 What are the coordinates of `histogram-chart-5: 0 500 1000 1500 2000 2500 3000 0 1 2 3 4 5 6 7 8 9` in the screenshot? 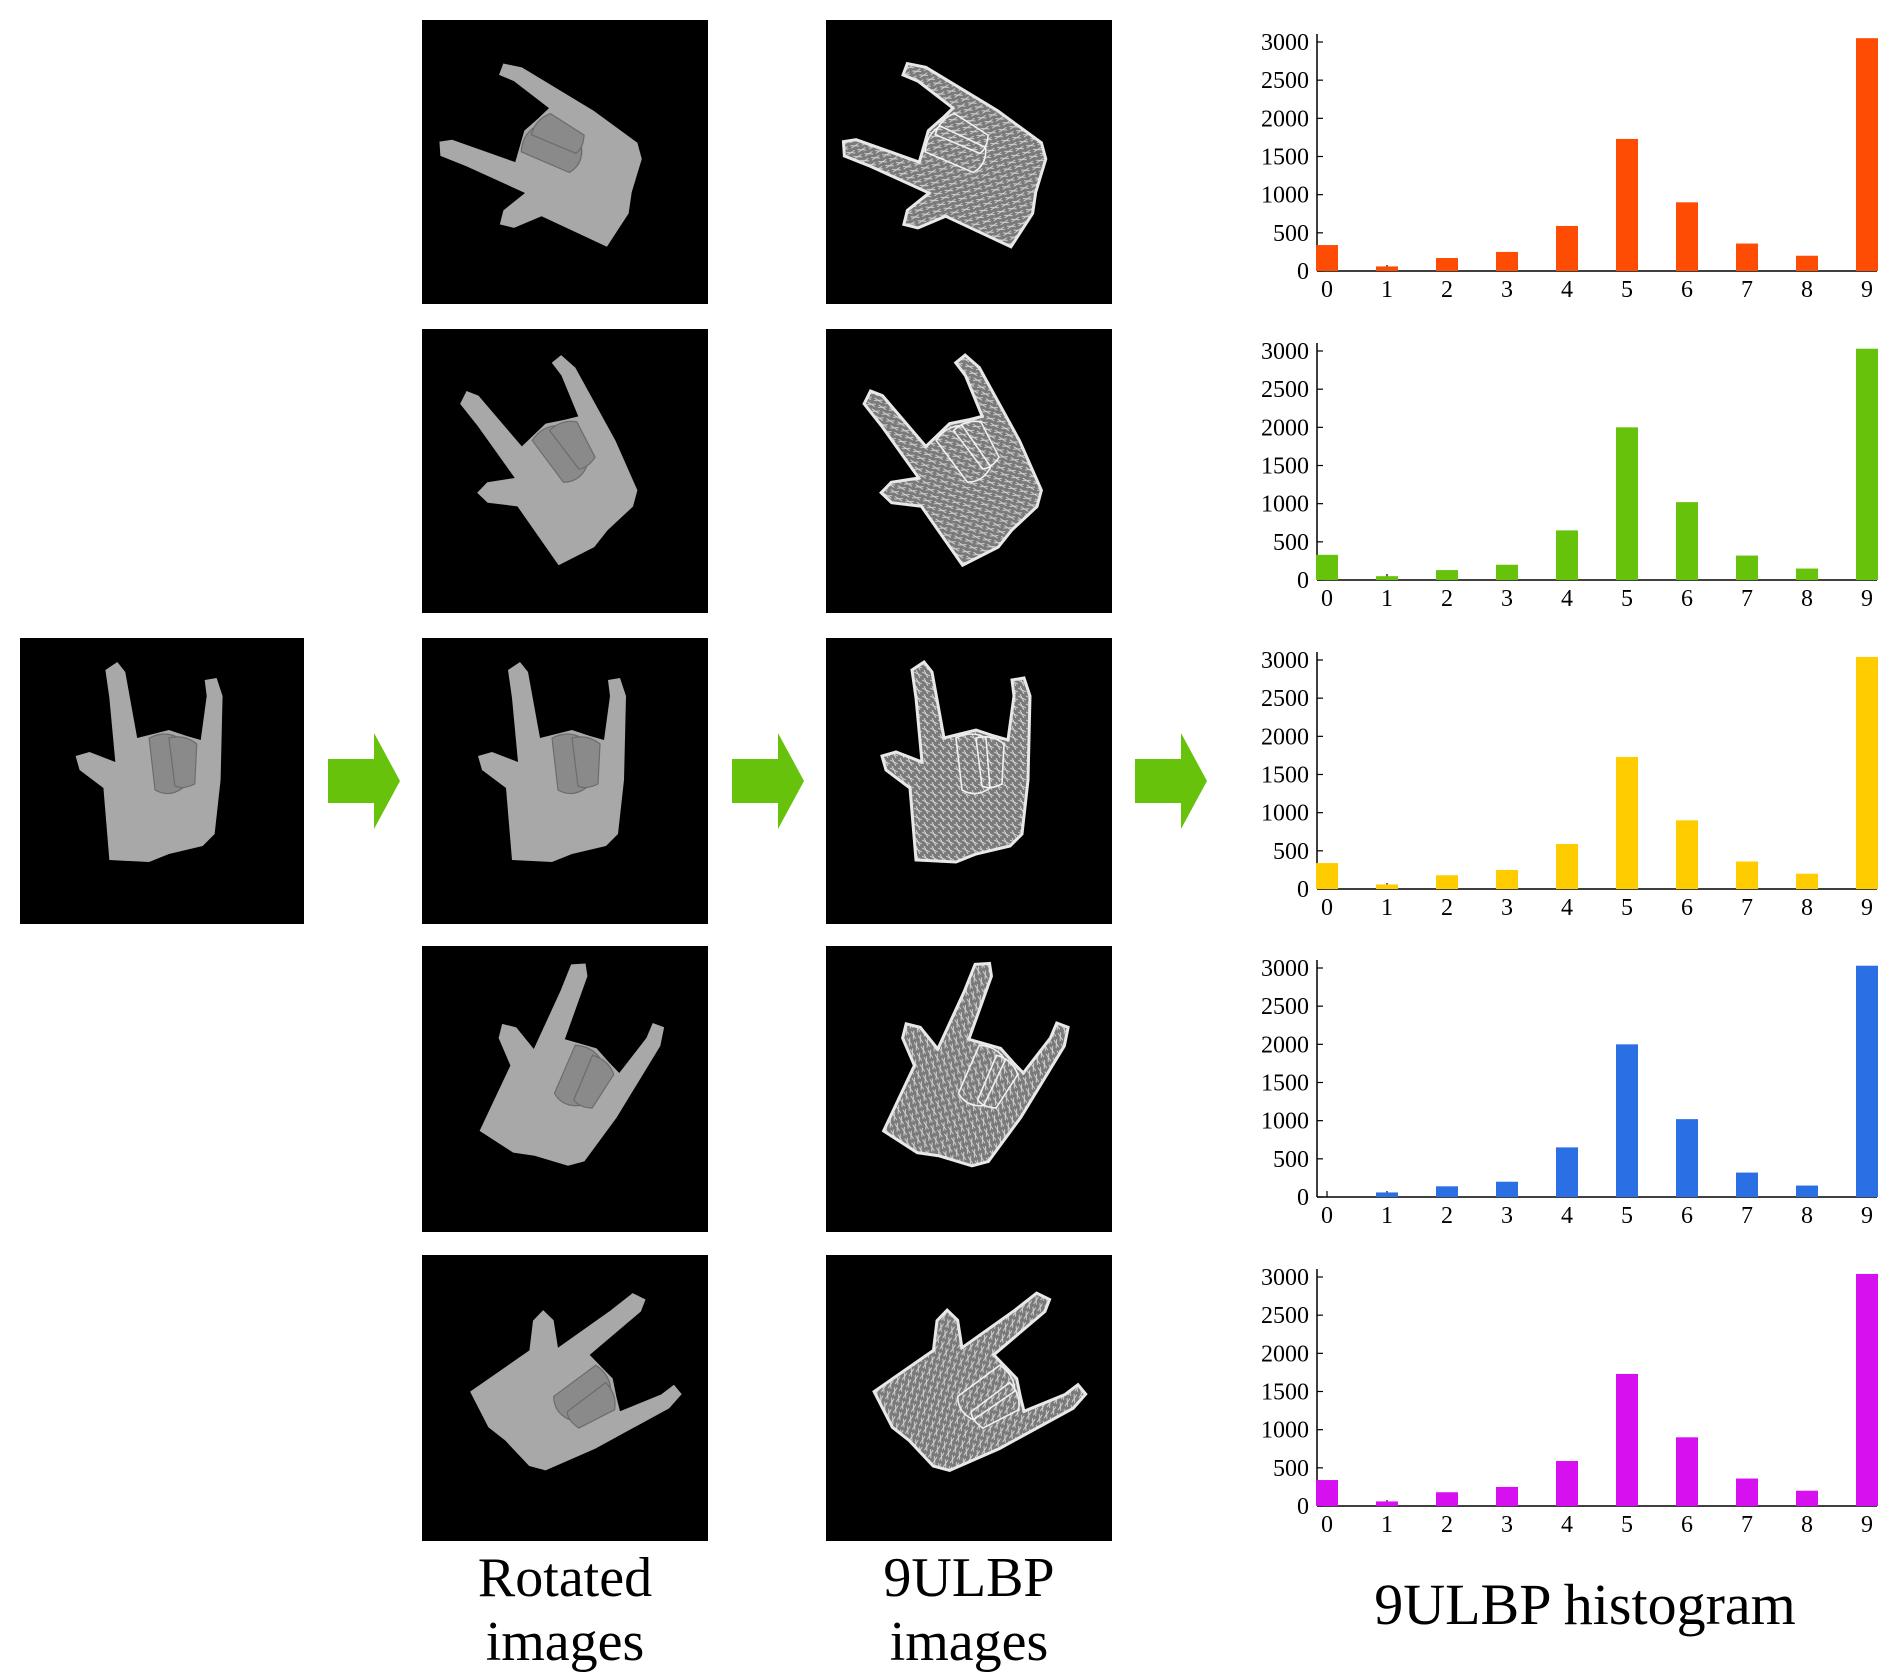 It's located at (1569, 1401).